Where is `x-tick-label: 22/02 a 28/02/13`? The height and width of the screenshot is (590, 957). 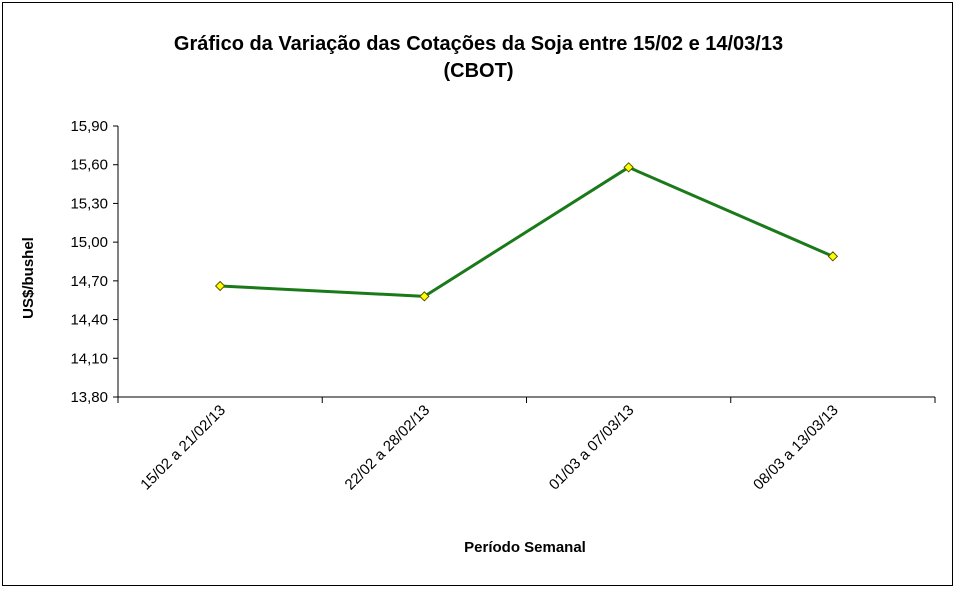 x-tick-label: 22/02 a 28/02/13 is located at coordinates (388, 448).